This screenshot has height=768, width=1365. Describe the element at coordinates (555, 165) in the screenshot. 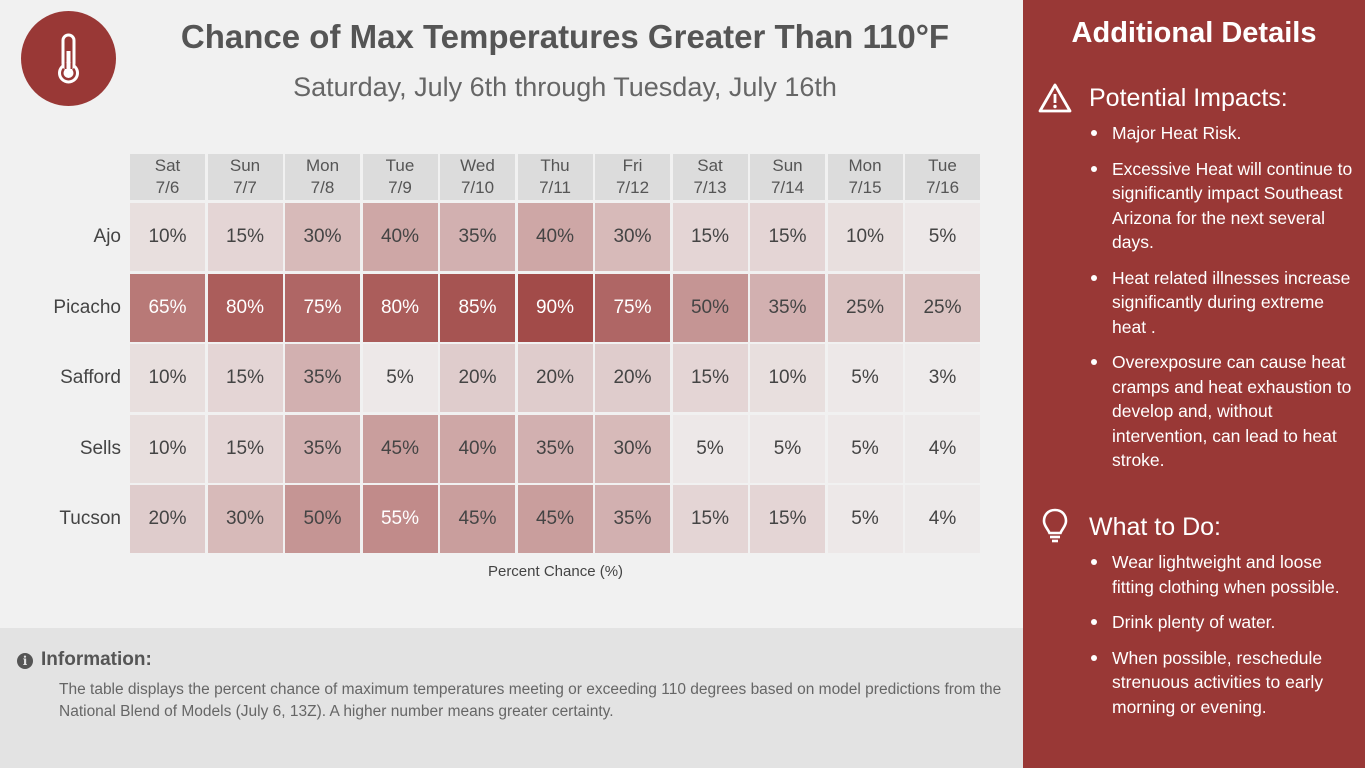

I see `column-day-label: Thu` at that location.